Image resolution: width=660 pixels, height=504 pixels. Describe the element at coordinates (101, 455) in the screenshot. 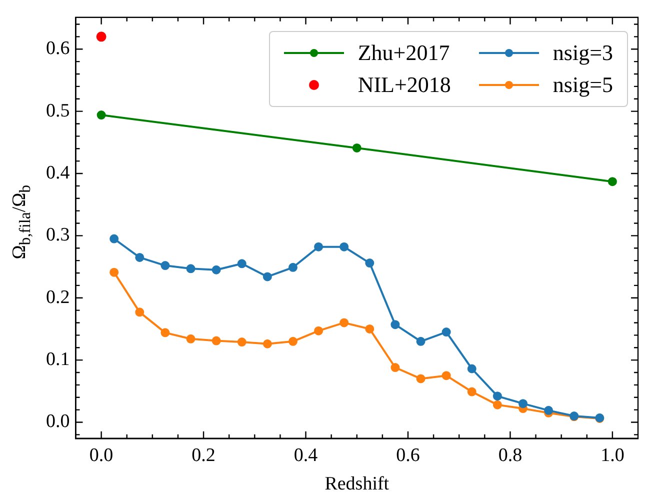

I see `x-tick-label: 0.0` at that location.